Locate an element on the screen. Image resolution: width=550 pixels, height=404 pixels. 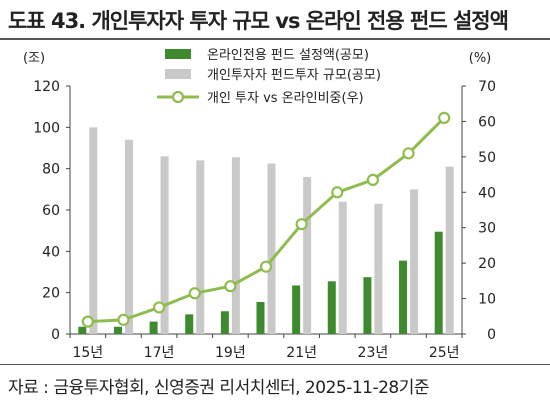
right-tick-label: 60 is located at coordinates (487, 122).